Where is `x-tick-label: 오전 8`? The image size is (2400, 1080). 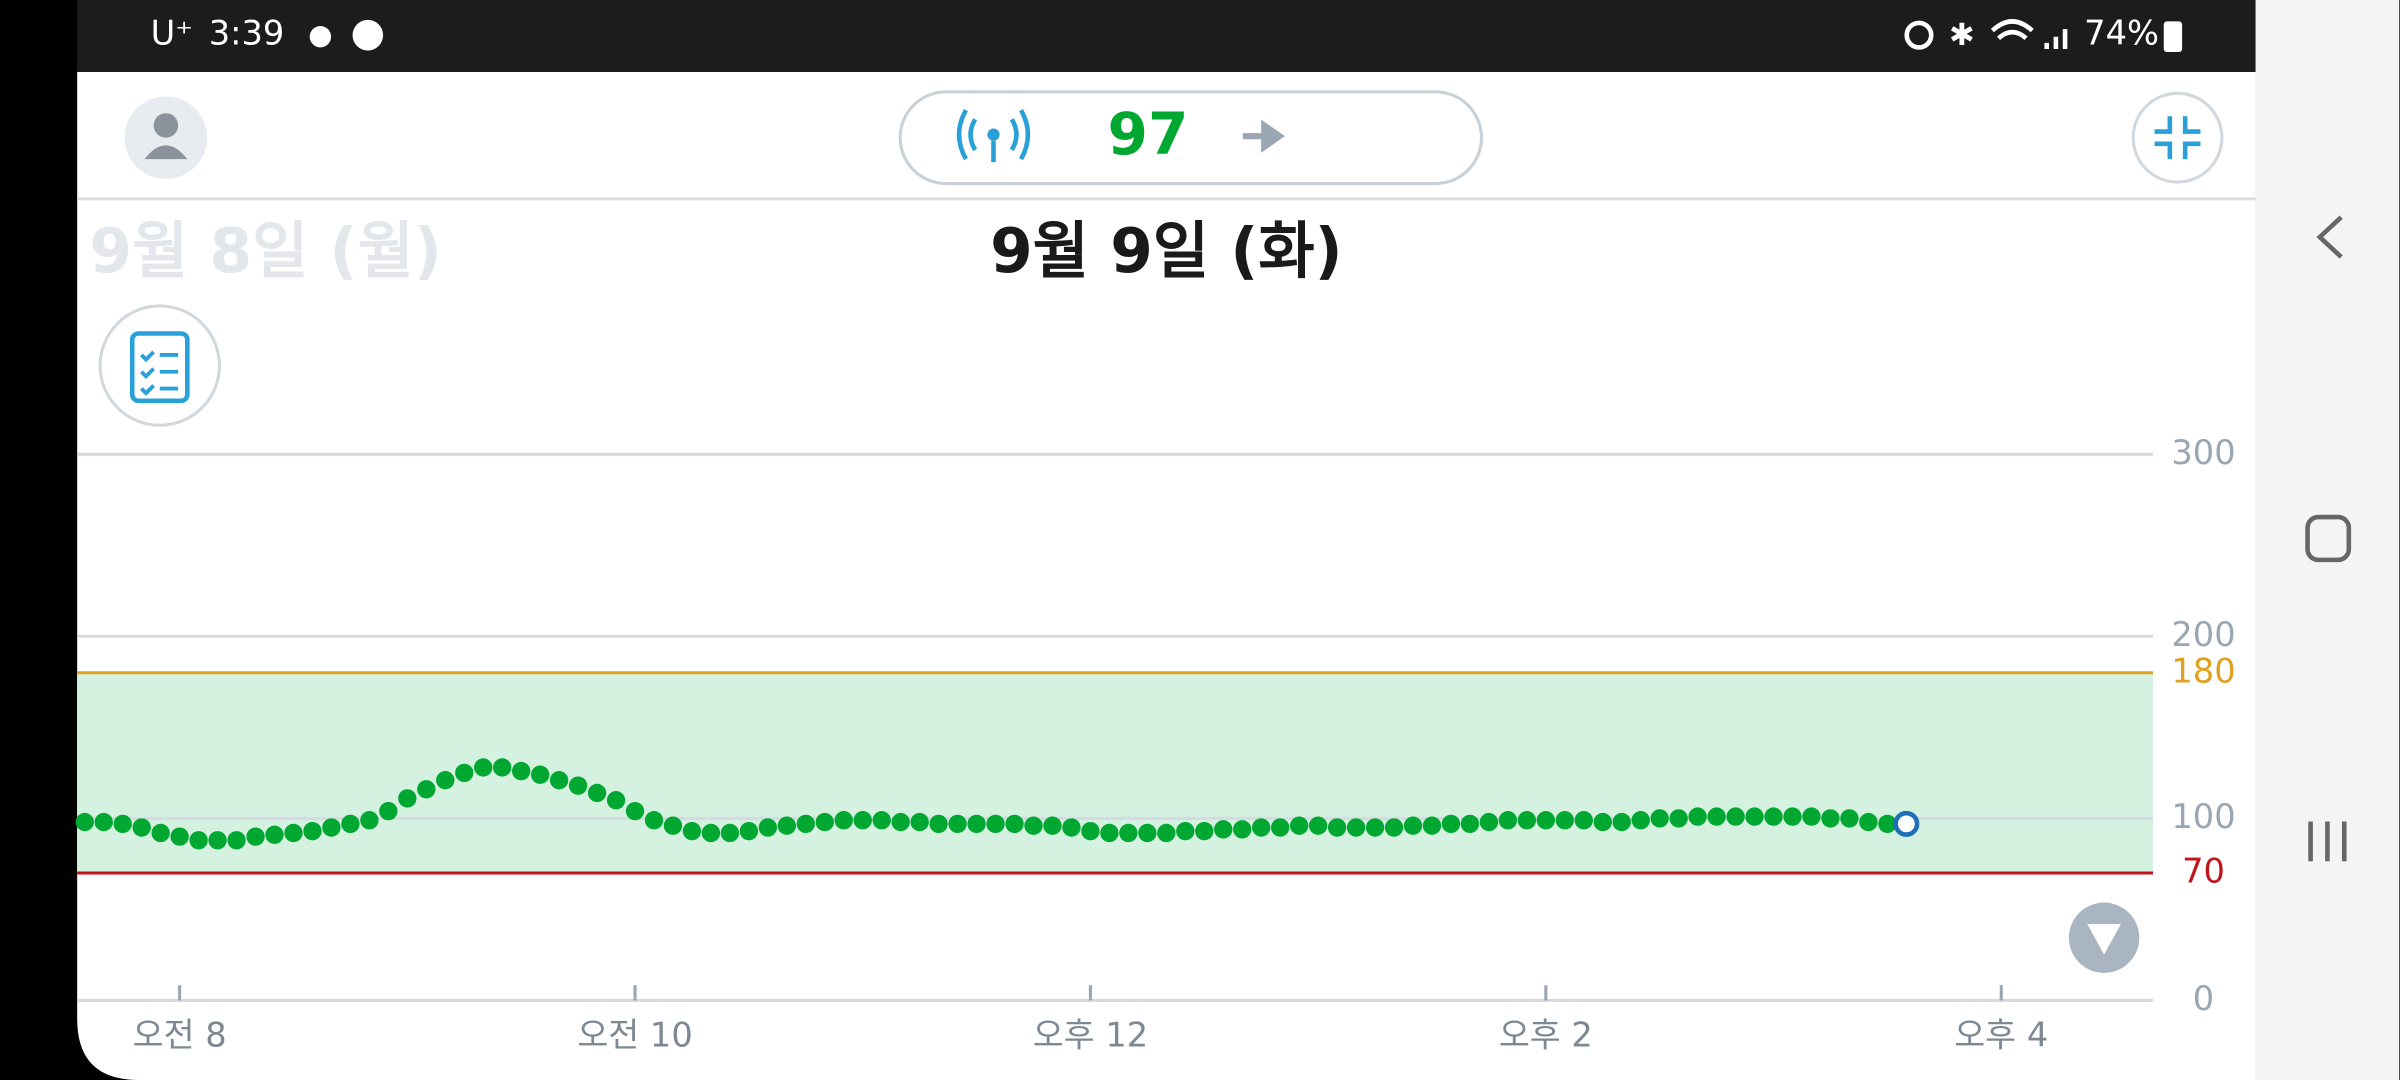 x-tick-label: 오전 8 is located at coordinates (180, 1035).